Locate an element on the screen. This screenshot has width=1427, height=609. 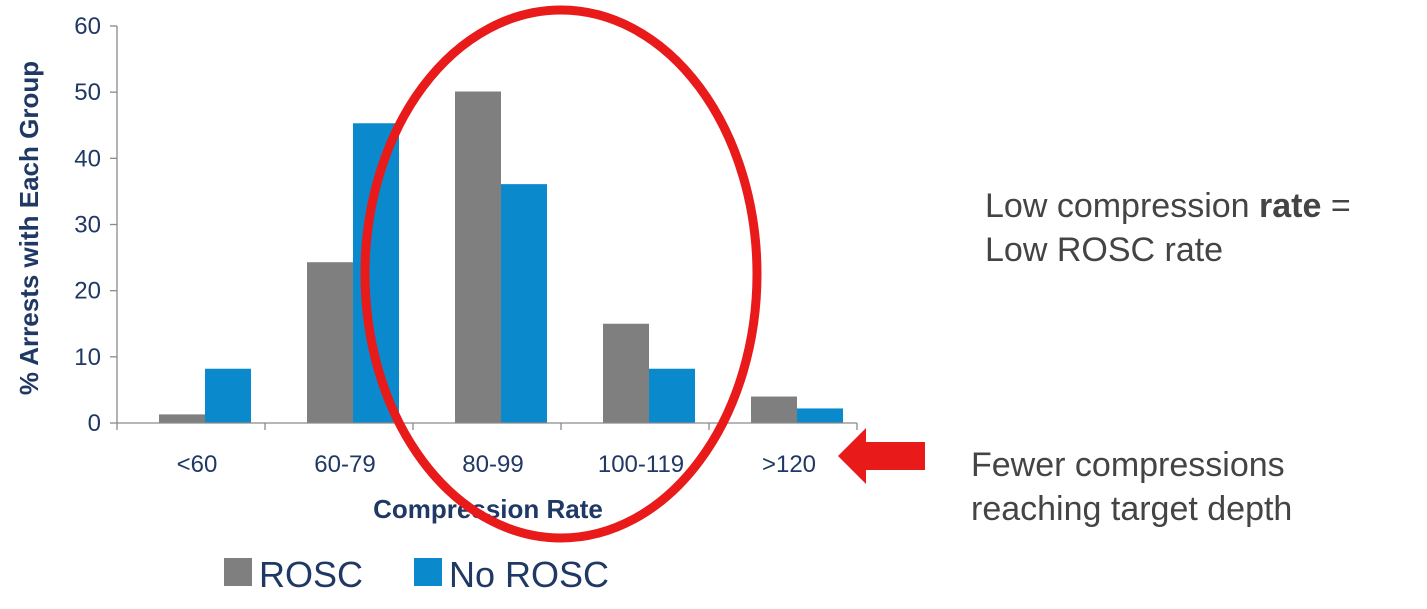
x-tick-label: 80-99 is located at coordinates (492, 464).